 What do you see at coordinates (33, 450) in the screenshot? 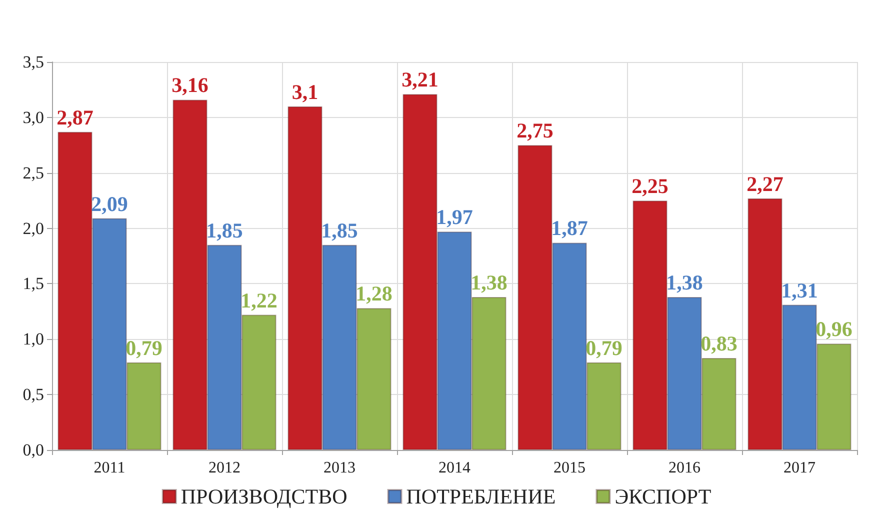
I see `y-tick-label: 0,0` at bounding box center [33, 450].